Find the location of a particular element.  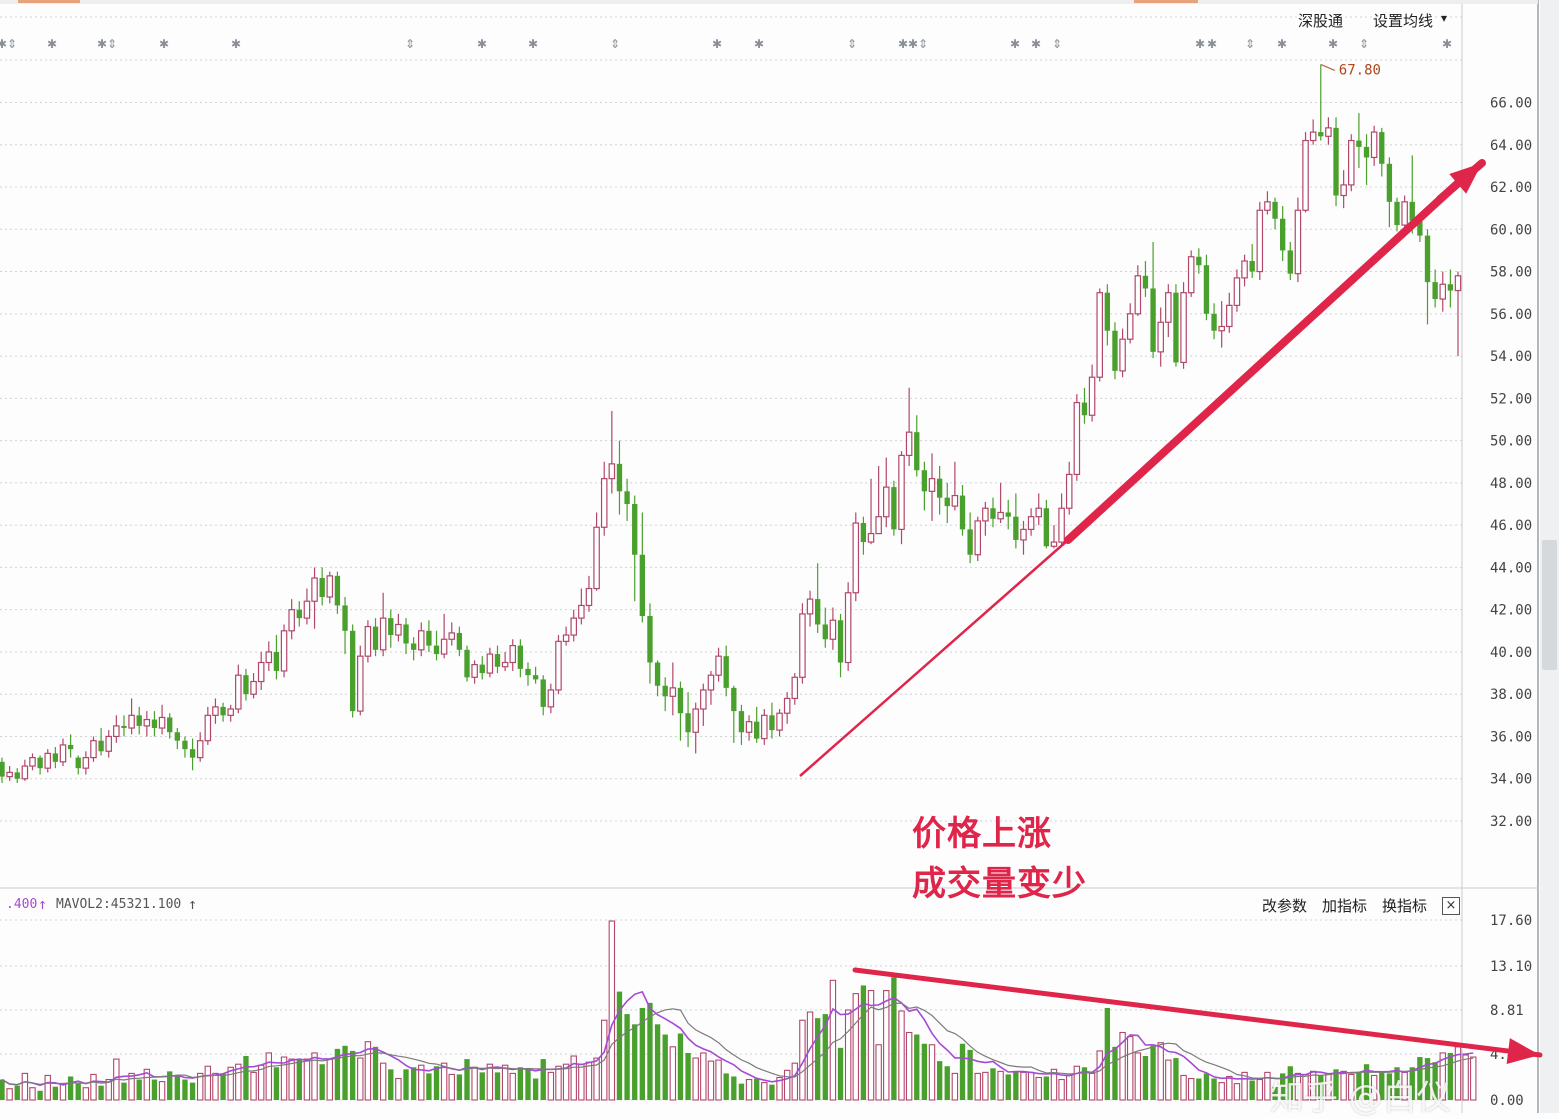

volume-tick-label: 13.10 is located at coordinates (1511, 967).